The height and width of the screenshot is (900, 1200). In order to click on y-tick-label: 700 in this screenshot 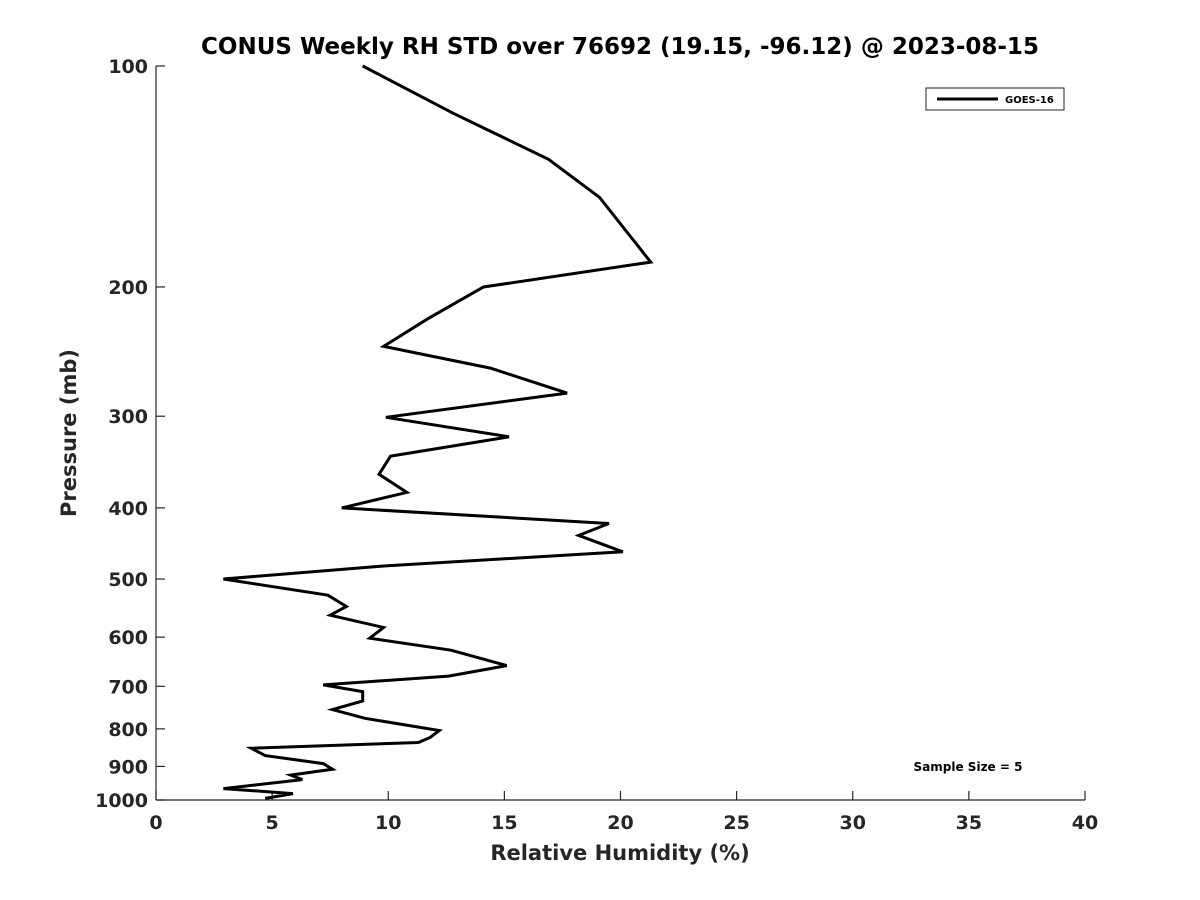, I will do `click(128, 687)`.